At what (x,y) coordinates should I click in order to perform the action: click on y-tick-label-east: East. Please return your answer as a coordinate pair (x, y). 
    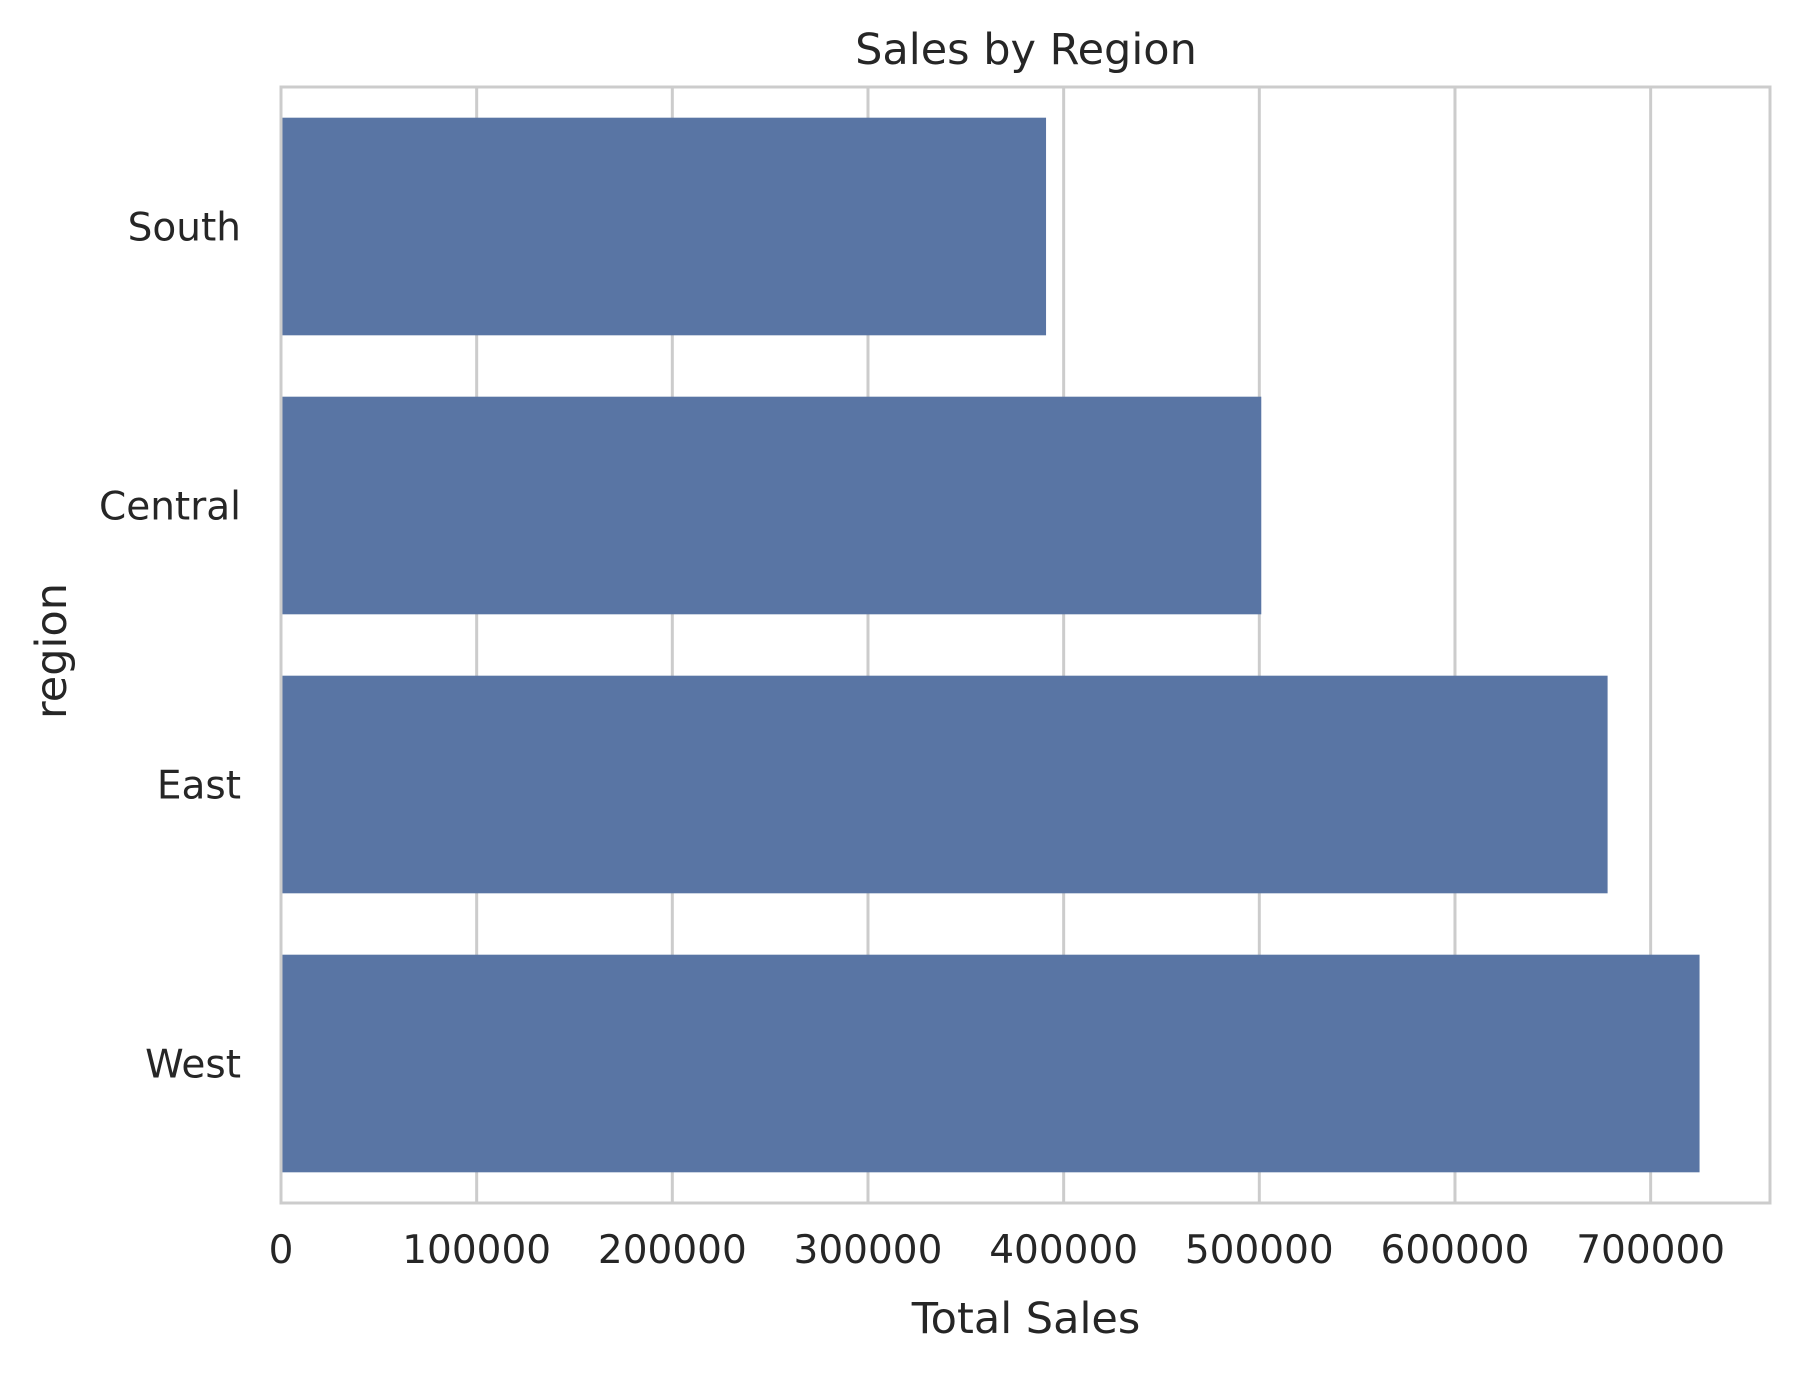
    Looking at the image, I should click on (199, 786).